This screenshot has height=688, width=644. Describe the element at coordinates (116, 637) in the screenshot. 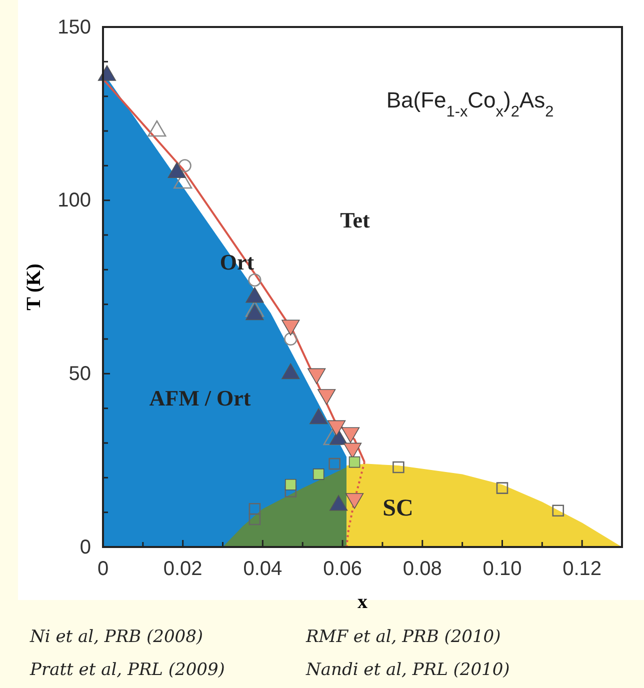

I see `text: Ni et al, PRB (2008)` at that location.